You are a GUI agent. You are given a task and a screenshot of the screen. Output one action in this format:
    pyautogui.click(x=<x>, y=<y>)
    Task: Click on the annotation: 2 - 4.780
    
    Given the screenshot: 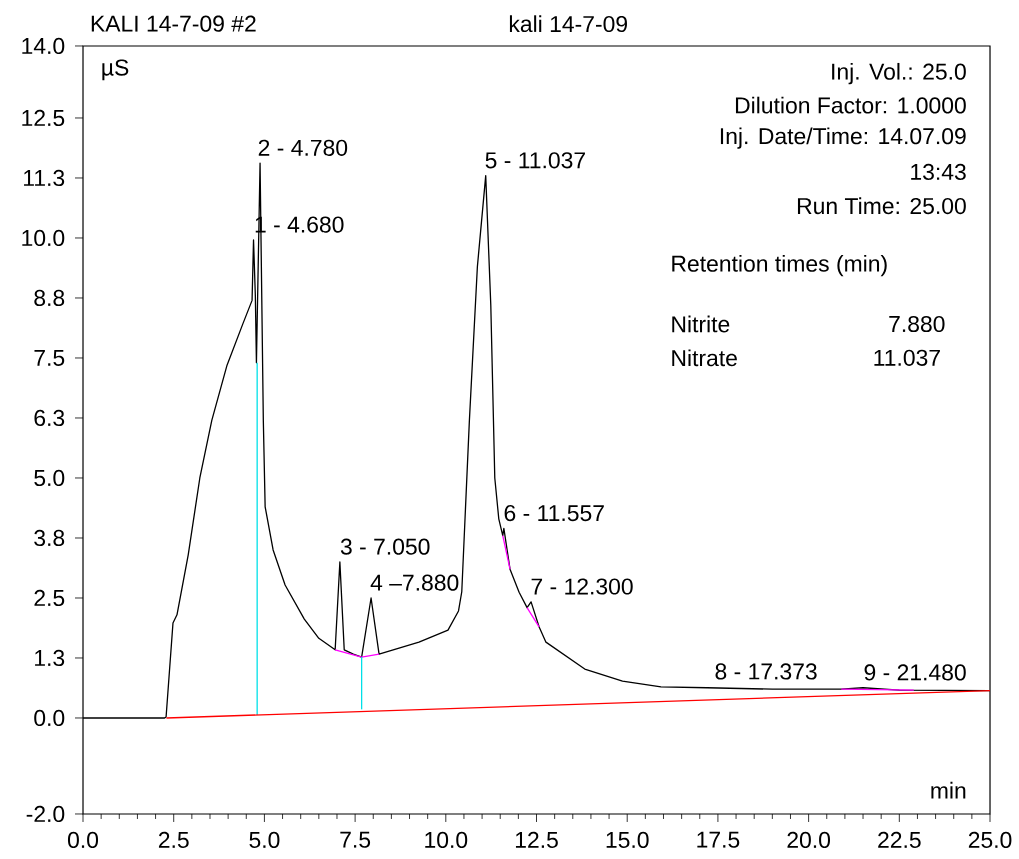 What is the action you would take?
    pyautogui.click(x=303, y=147)
    